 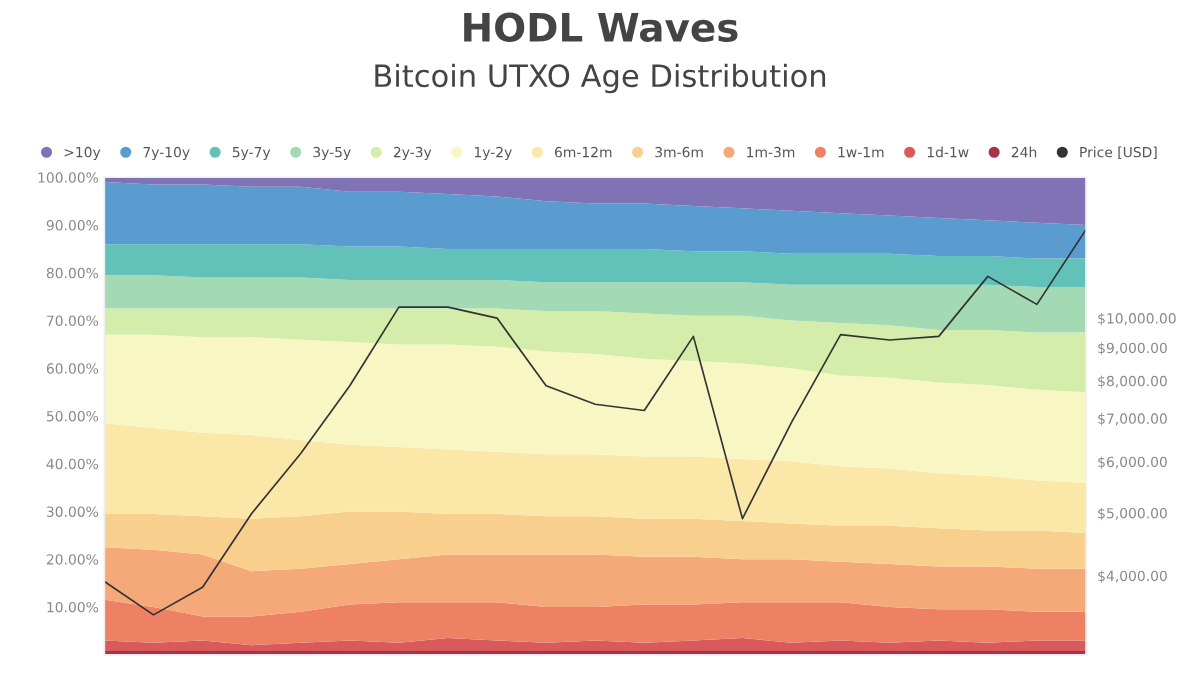 I want to click on chart-subtitle: Bitcoin UTXO Age Distribution, so click(x=600, y=78).